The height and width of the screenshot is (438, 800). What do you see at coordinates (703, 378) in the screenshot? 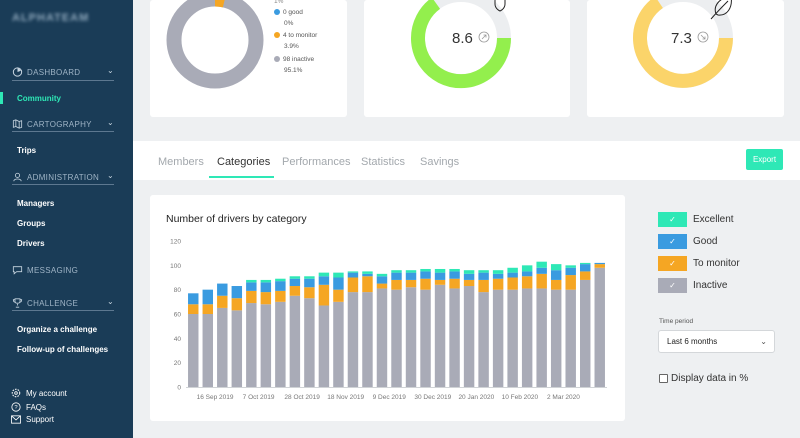
I see `display-percent-checkbox: Display data in %` at bounding box center [703, 378].